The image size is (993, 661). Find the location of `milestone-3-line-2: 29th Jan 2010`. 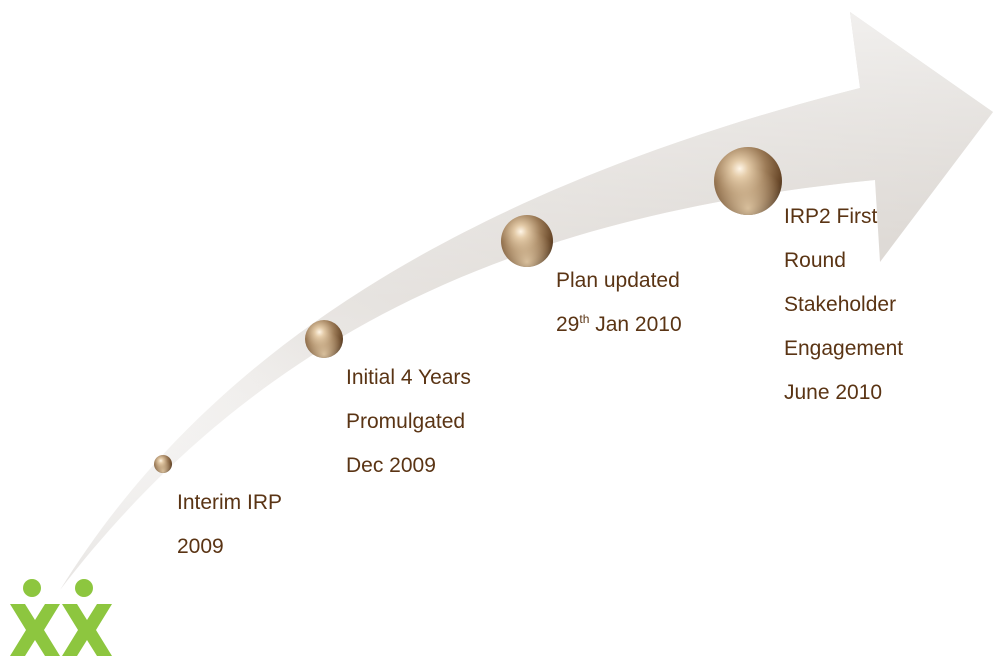

milestone-3-line-2: 29th Jan 2010 is located at coordinates (619, 324).